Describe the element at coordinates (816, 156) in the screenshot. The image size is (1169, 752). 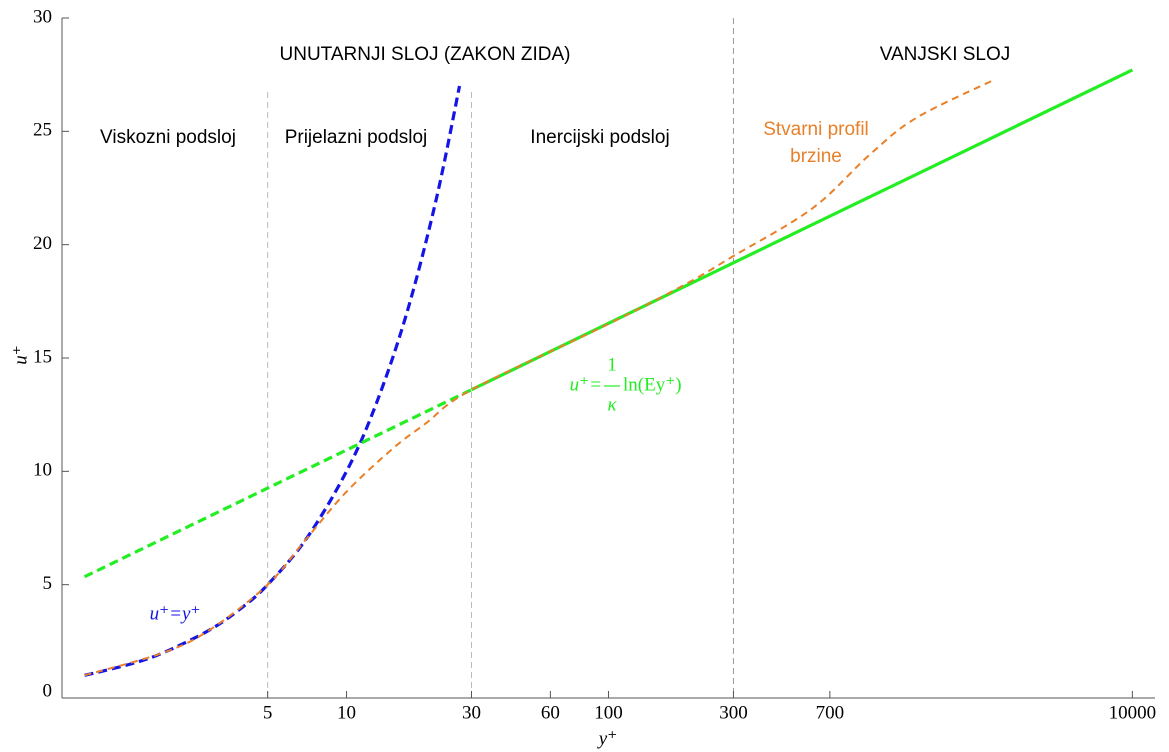
I see `annotation: brzine` at that location.